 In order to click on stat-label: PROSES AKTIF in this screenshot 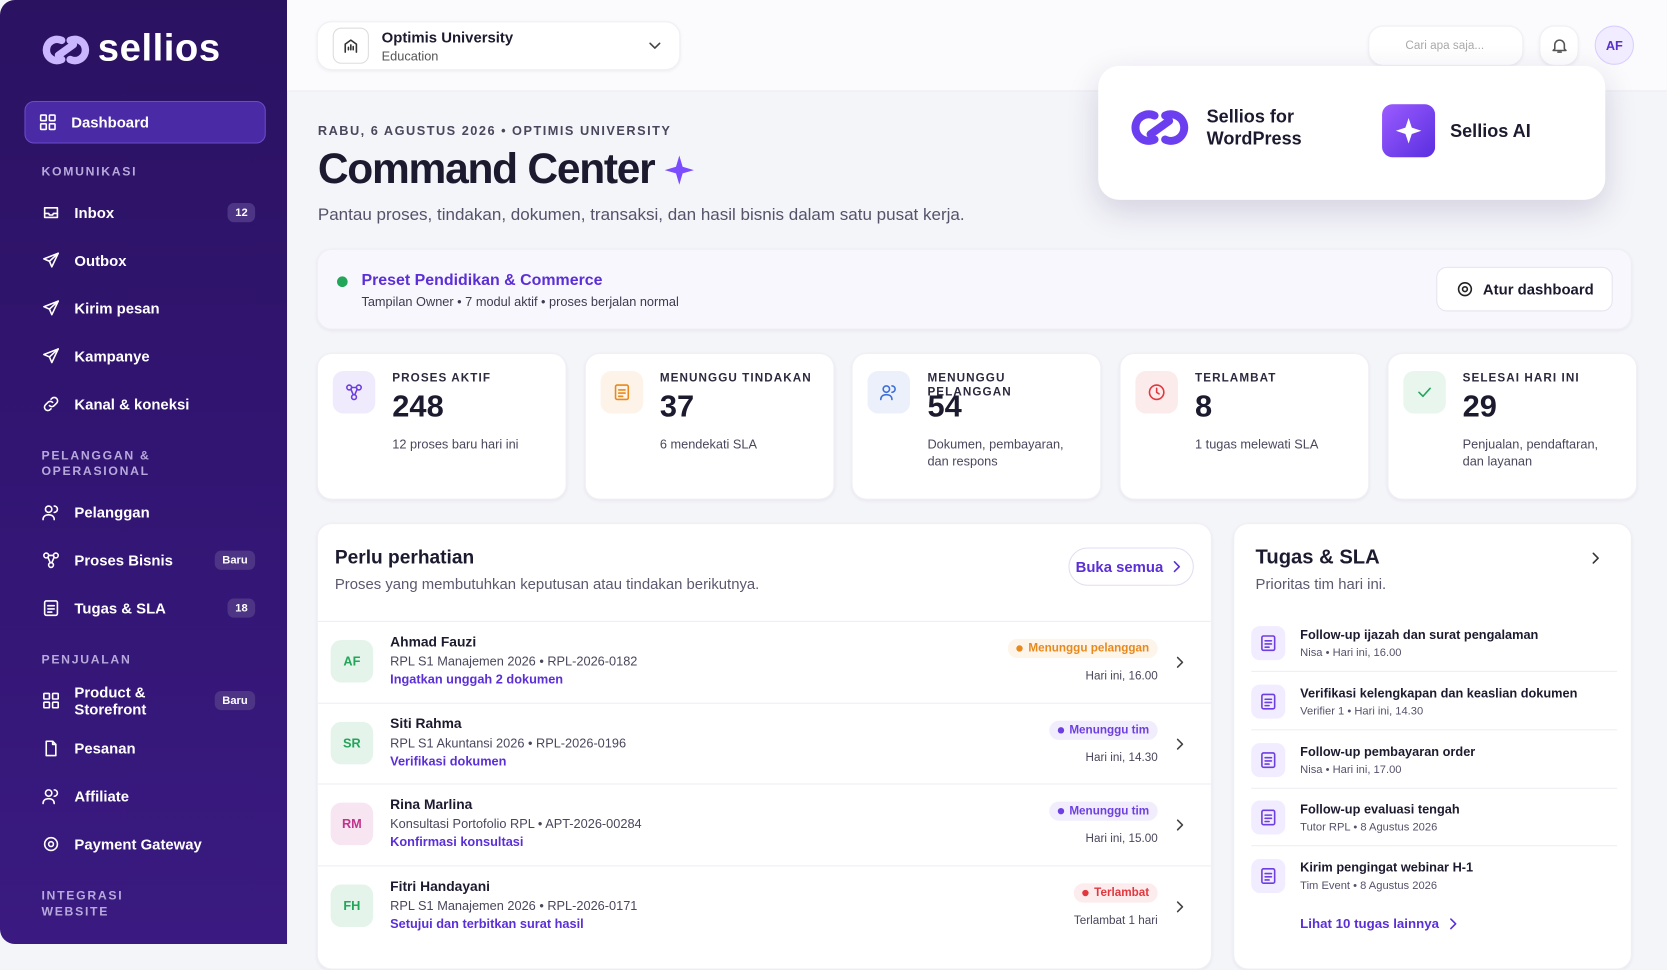, I will do `click(442, 378)`.